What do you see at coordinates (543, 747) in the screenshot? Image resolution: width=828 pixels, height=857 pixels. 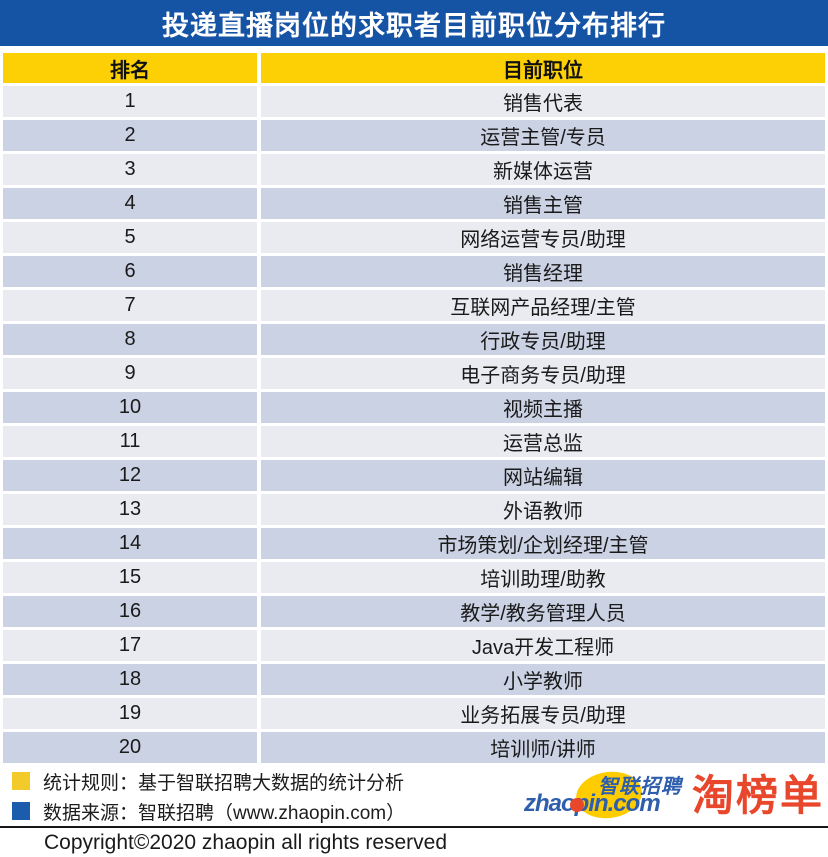 I see `position-cell: 培训师/讲师` at bounding box center [543, 747].